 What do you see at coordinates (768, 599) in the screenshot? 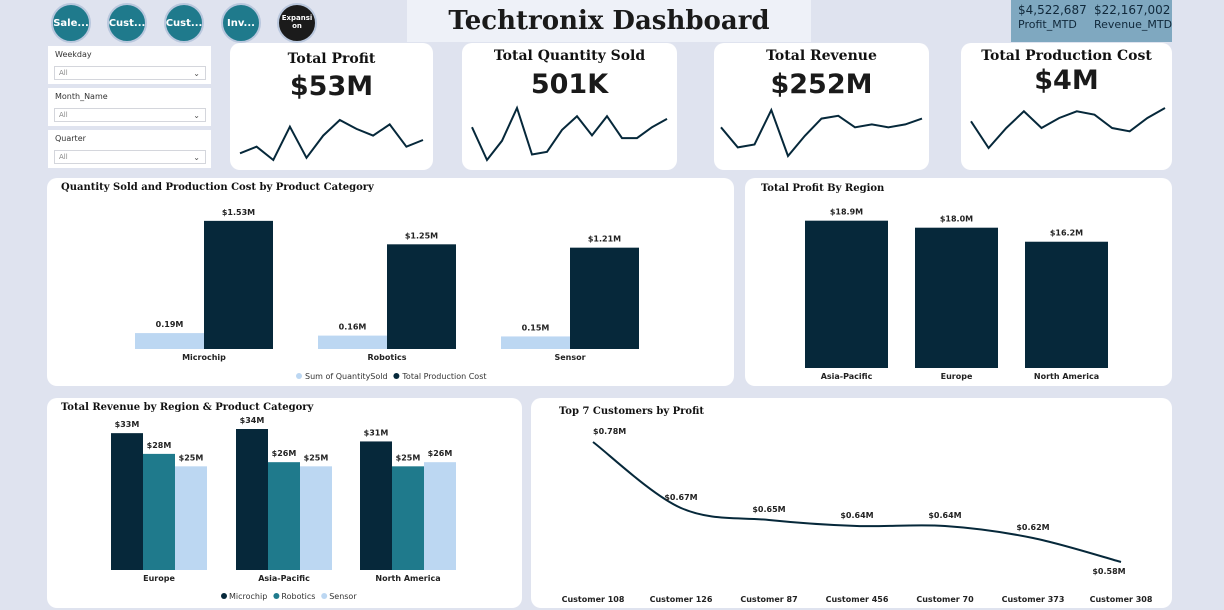
I see `category-label: Customer 87` at bounding box center [768, 599].